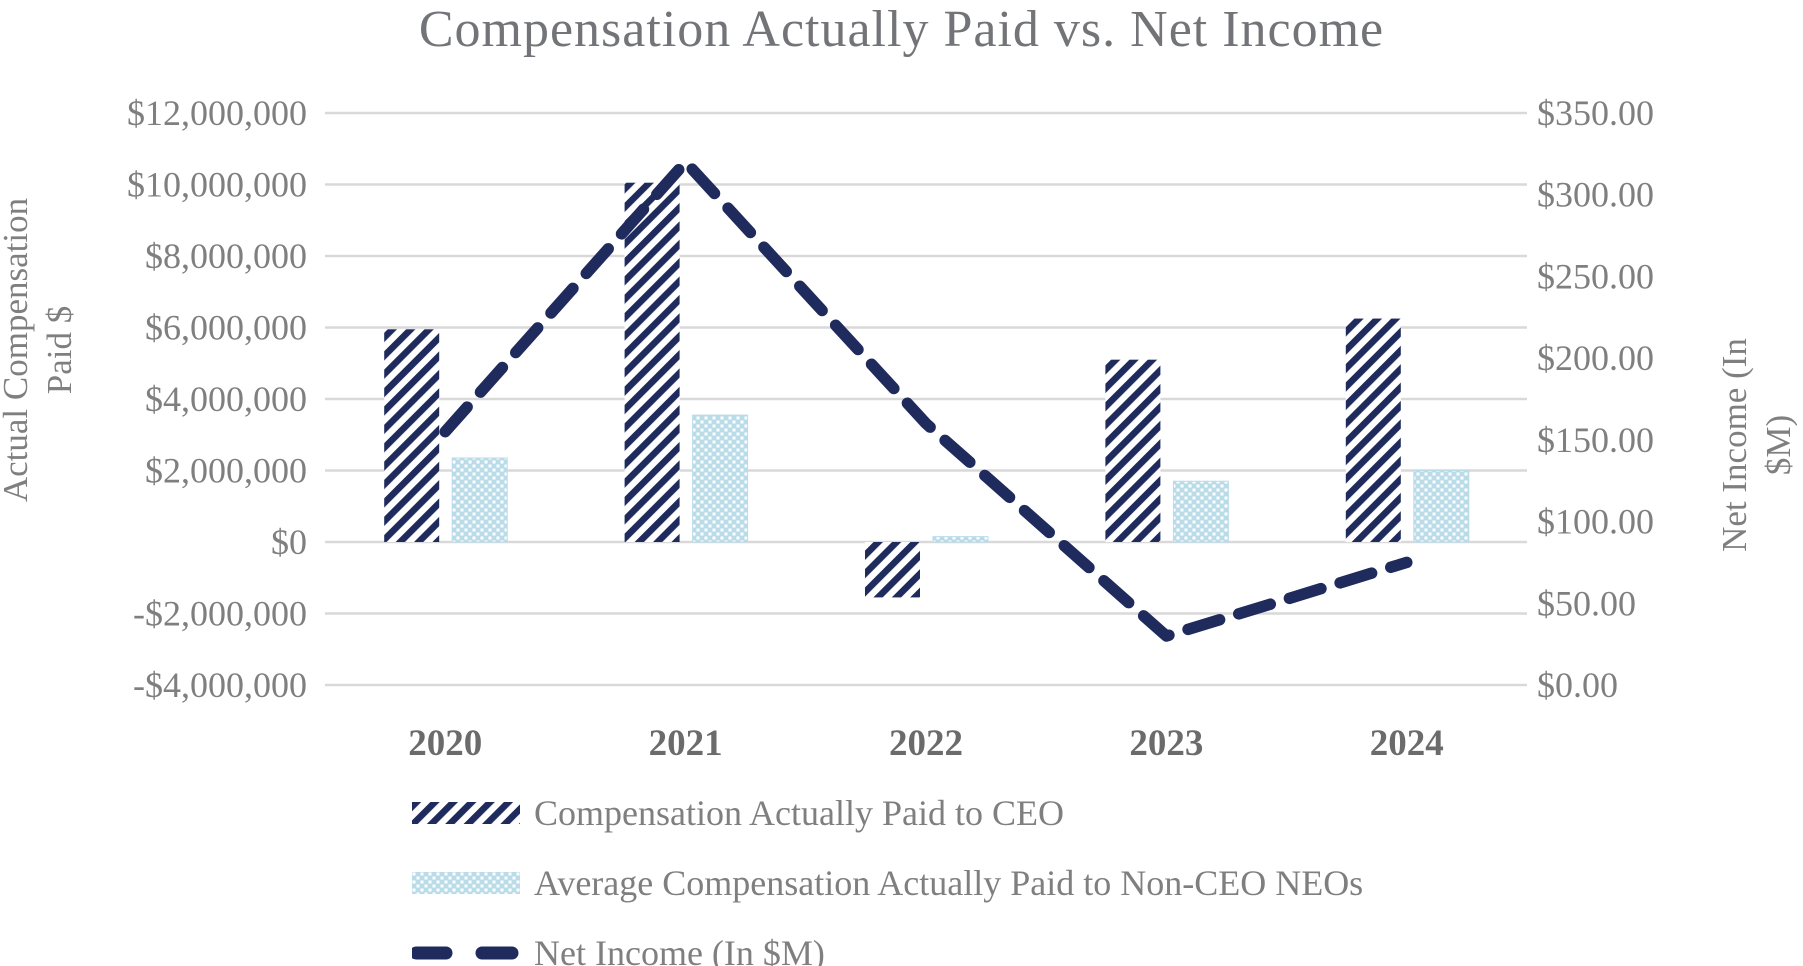  I want to click on right-axis-tick: $300.00, so click(1595, 195).